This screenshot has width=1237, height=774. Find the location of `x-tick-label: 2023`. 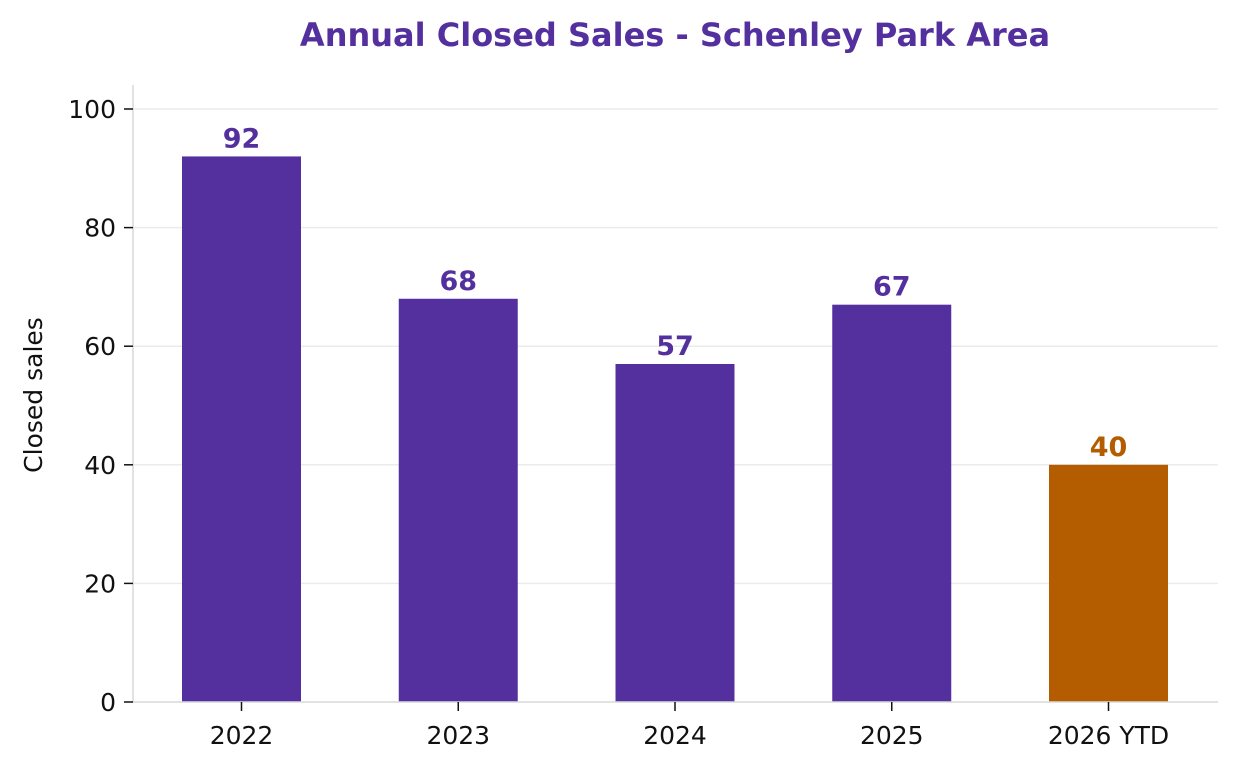

x-tick-label: 2023 is located at coordinates (458, 735).